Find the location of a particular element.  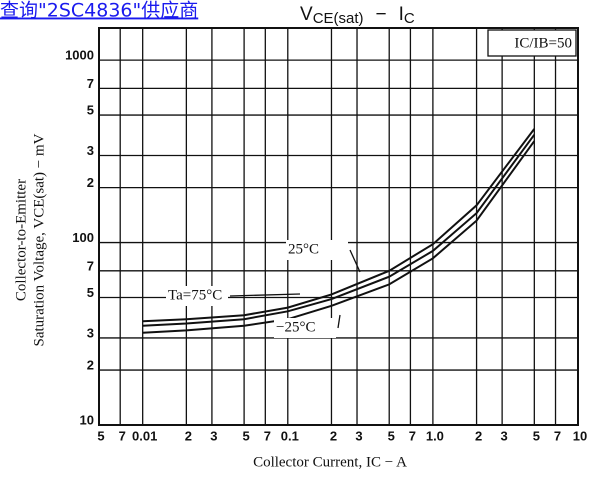

chart-title: VCE(sat) − IC is located at coordinates (357, 15).